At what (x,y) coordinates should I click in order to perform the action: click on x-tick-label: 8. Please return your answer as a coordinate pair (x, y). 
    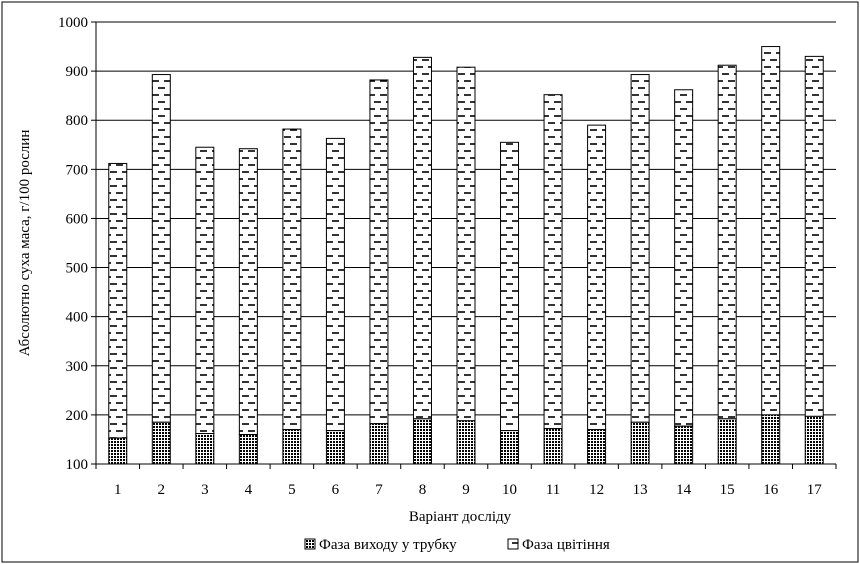
    Looking at the image, I should click on (423, 490).